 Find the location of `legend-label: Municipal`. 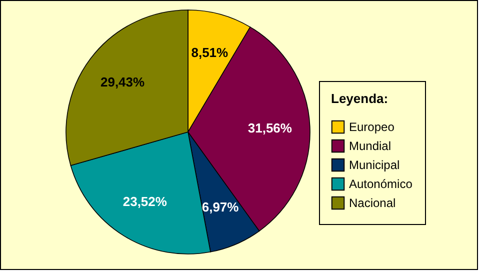

legend-label: Municipal is located at coordinates (374, 165).